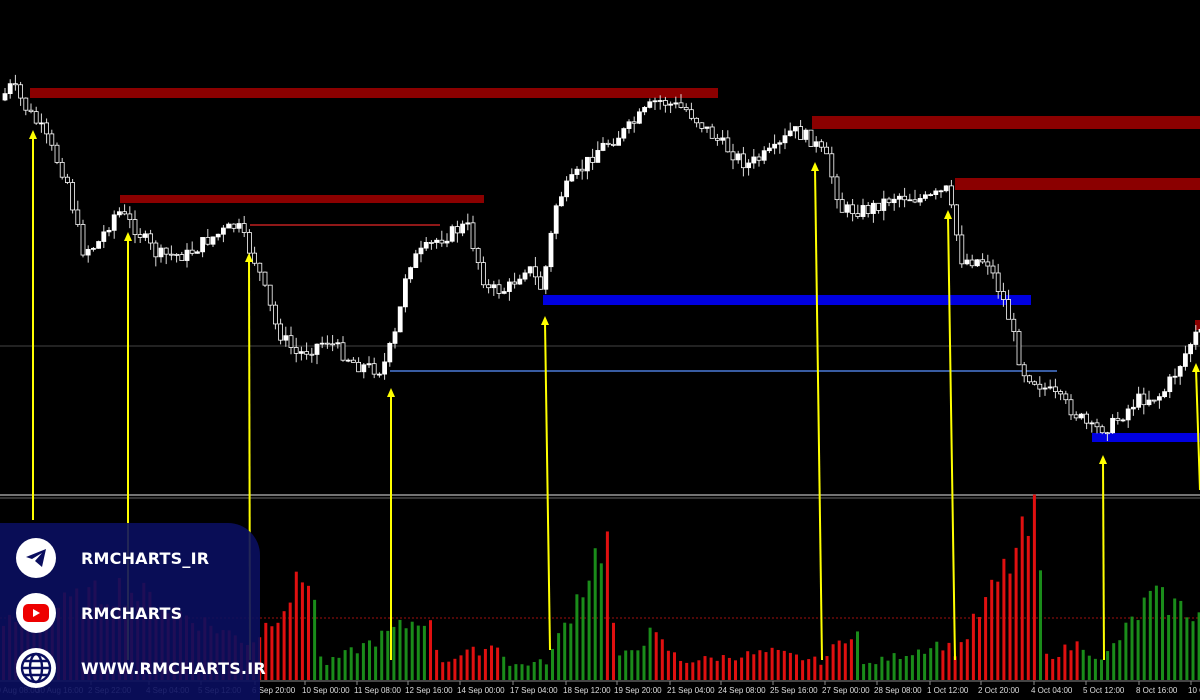 The image size is (1200, 700). What do you see at coordinates (132, 613) in the screenshot?
I see `youtube-handle: RMCHARTS` at bounding box center [132, 613].